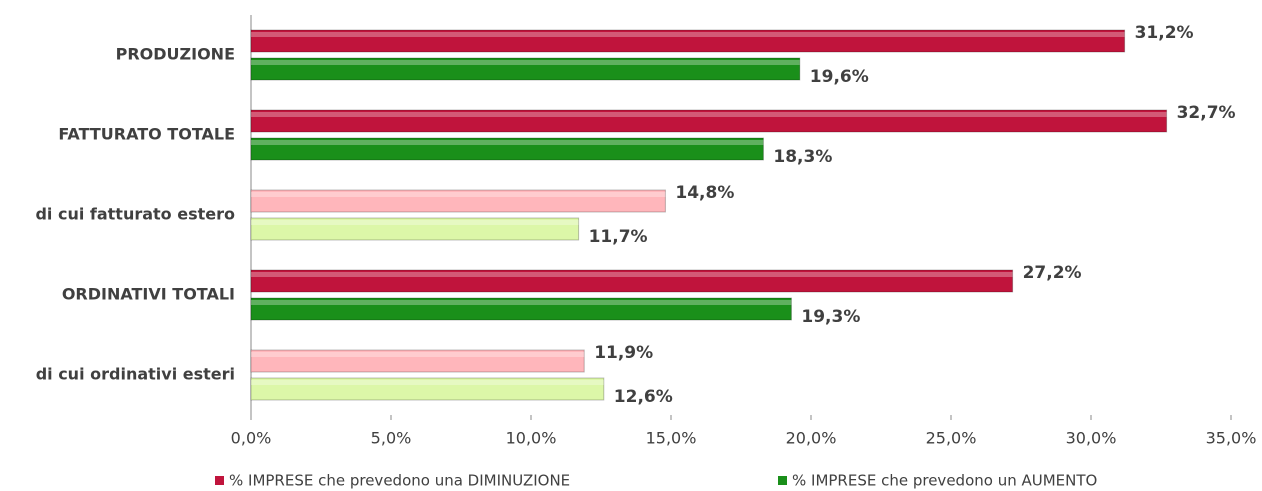 The image size is (1262, 491). Describe the element at coordinates (1052, 273) in the screenshot. I see `value-label: 27,2%` at that location.